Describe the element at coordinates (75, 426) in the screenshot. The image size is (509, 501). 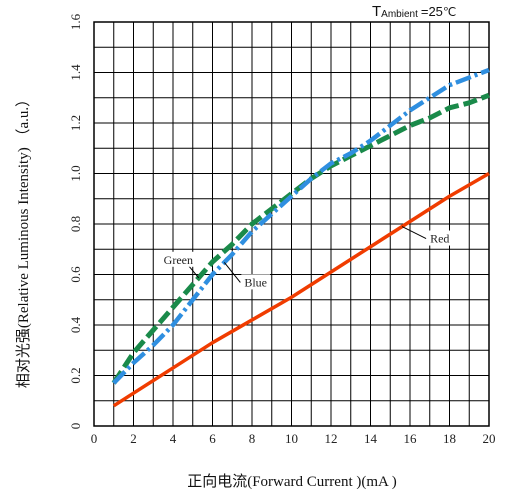
I see `y-tick-label: 0` at that location.